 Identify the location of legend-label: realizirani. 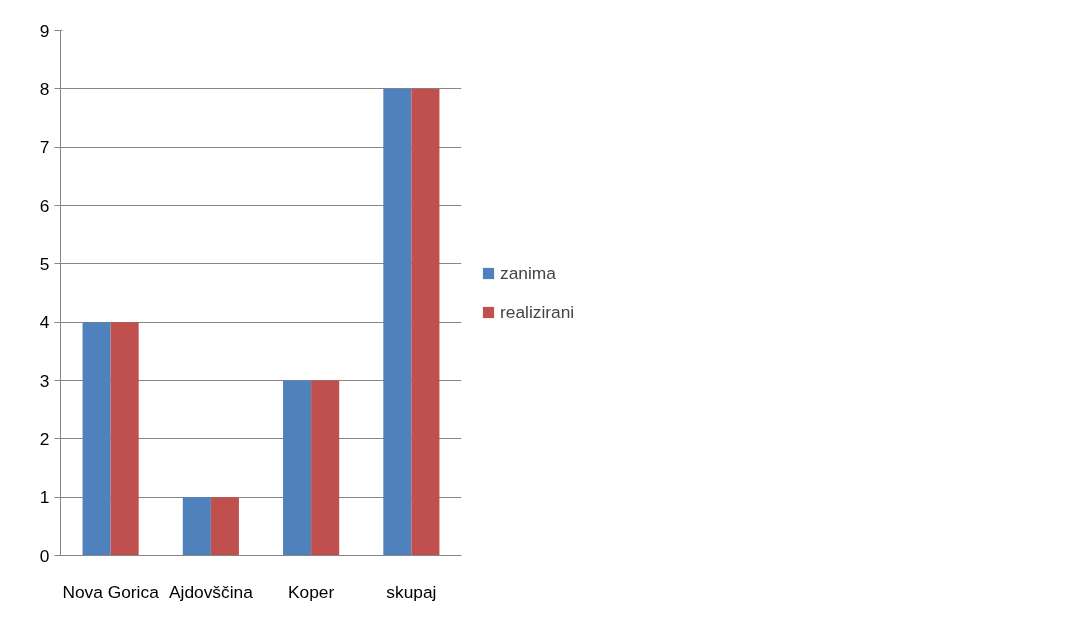
(537, 312).